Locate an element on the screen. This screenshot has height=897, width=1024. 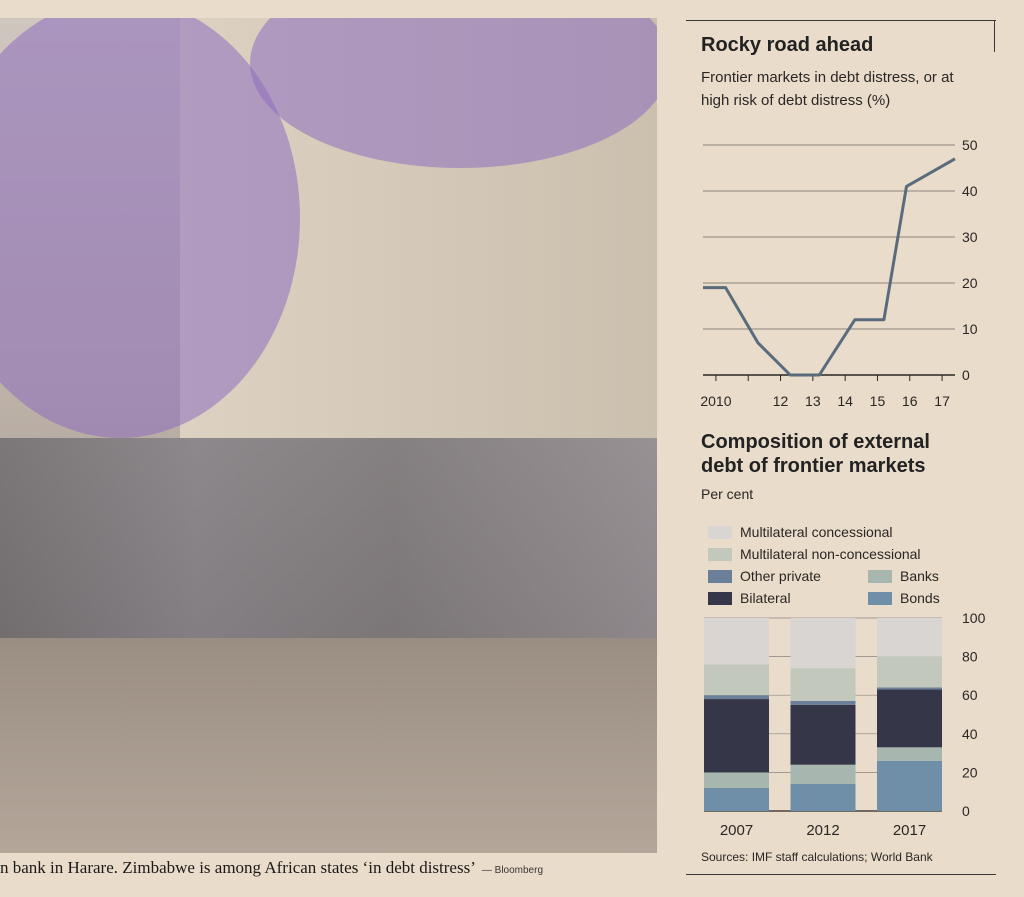
x-tick-label: 17 is located at coordinates (942, 401).